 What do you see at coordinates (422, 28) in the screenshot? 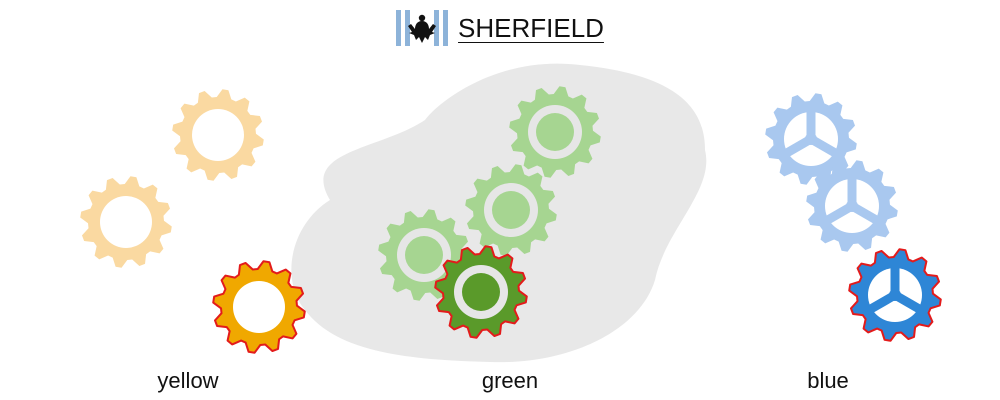
I see `eagle-crest-icon` at bounding box center [422, 28].